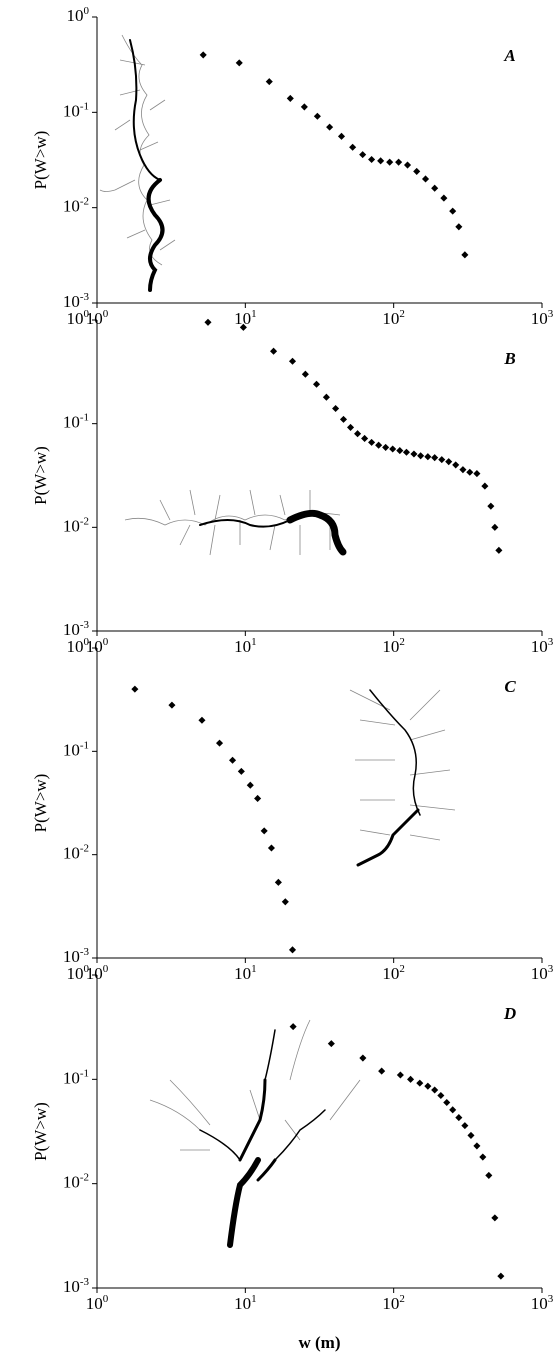  Describe the element at coordinates (235, 522) in the screenshot. I see `river-b` at that location.